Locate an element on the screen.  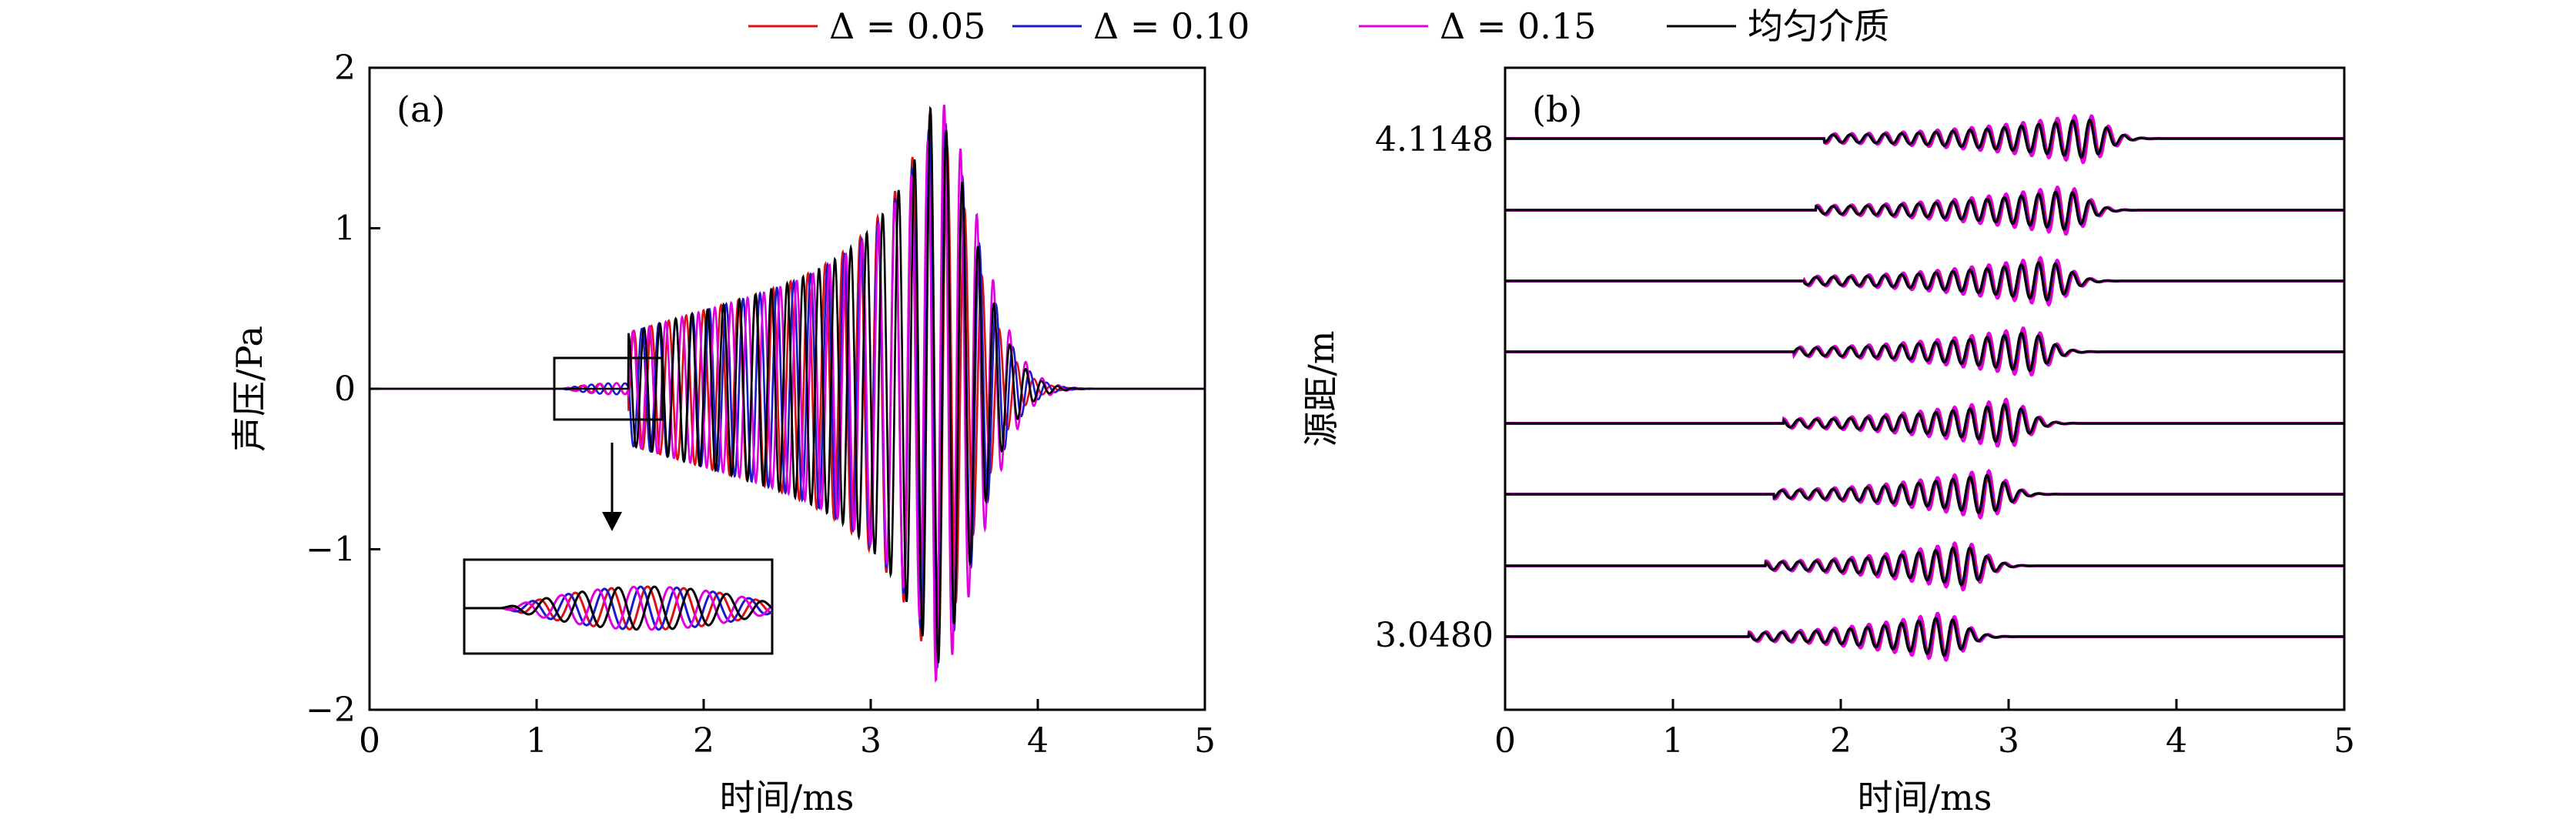
zoom-box is located at coordinates (608, 388).